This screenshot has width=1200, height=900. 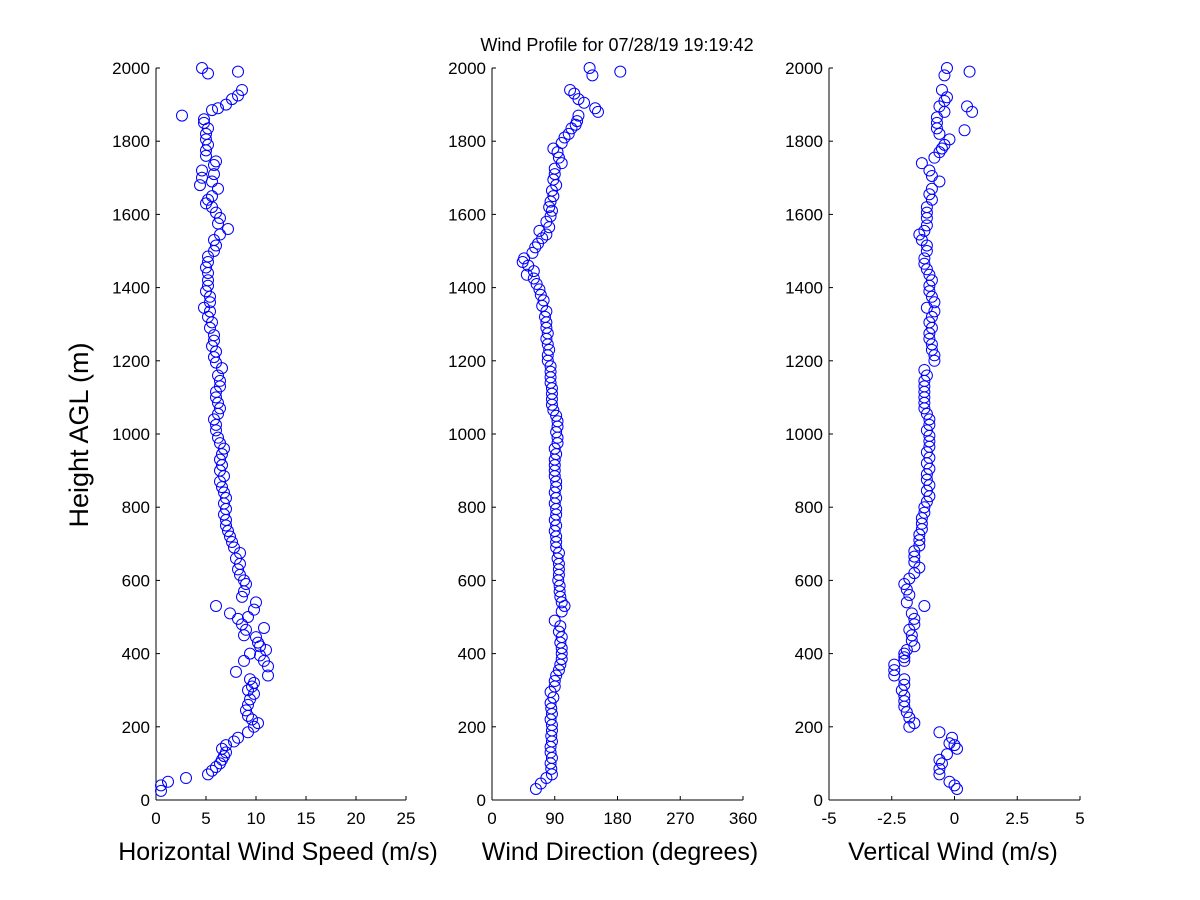 I want to click on x-tick-label: 2.5, so click(x=1017, y=818).